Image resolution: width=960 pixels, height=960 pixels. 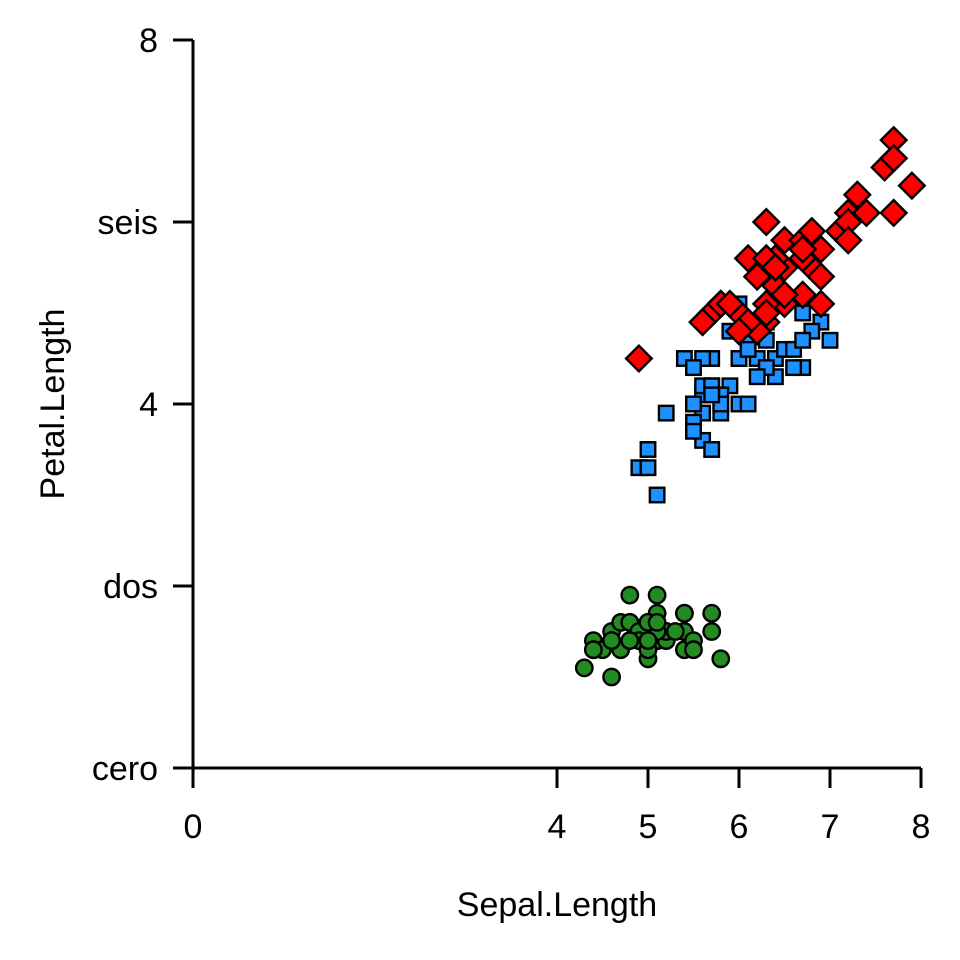 What do you see at coordinates (130, 587) in the screenshot?
I see `y-tick-label: dos` at bounding box center [130, 587].